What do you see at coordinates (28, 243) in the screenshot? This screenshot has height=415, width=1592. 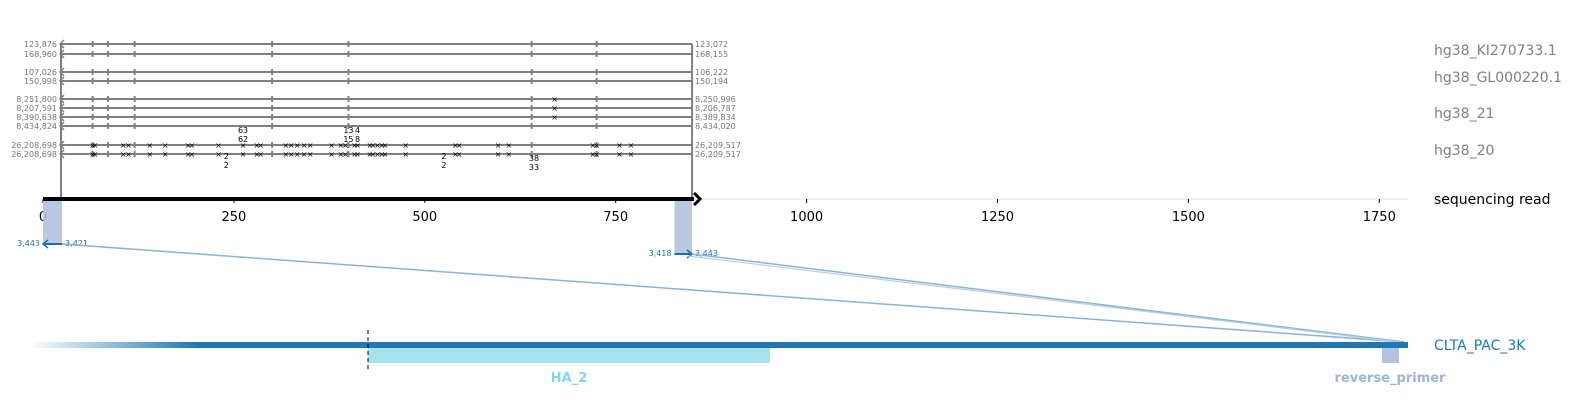 I see `read-alignment-start-coord: 3,443` at bounding box center [28, 243].